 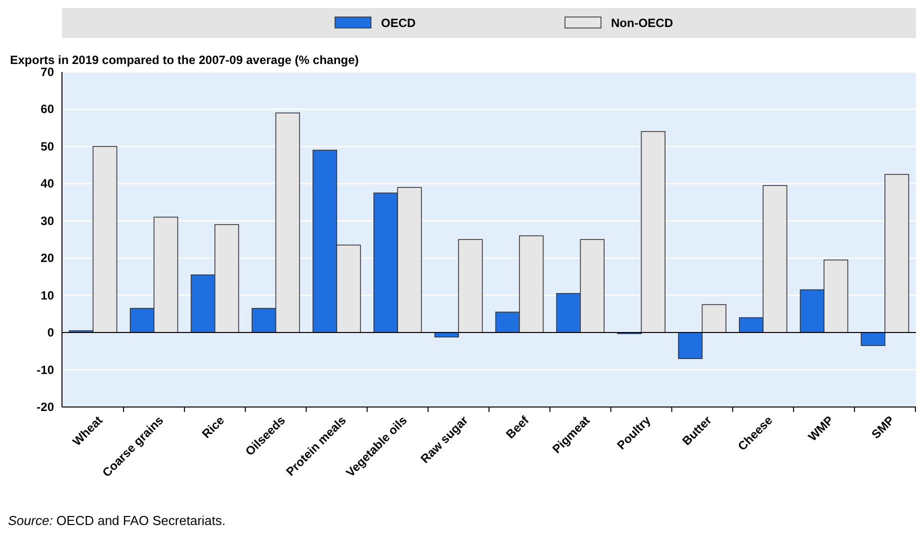 I want to click on legend-label: Non-OECD, so click(x=642, y=23).